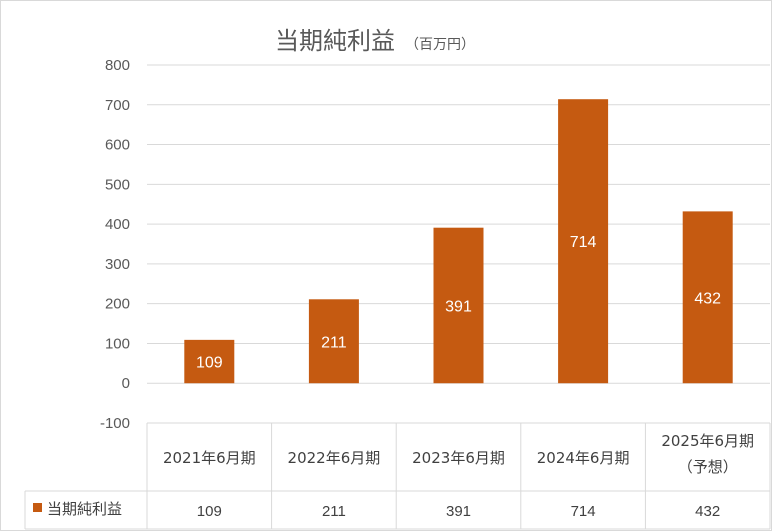 The image size is (772, 531). I want to click on bar-data-label: 391, so click(458, 306).